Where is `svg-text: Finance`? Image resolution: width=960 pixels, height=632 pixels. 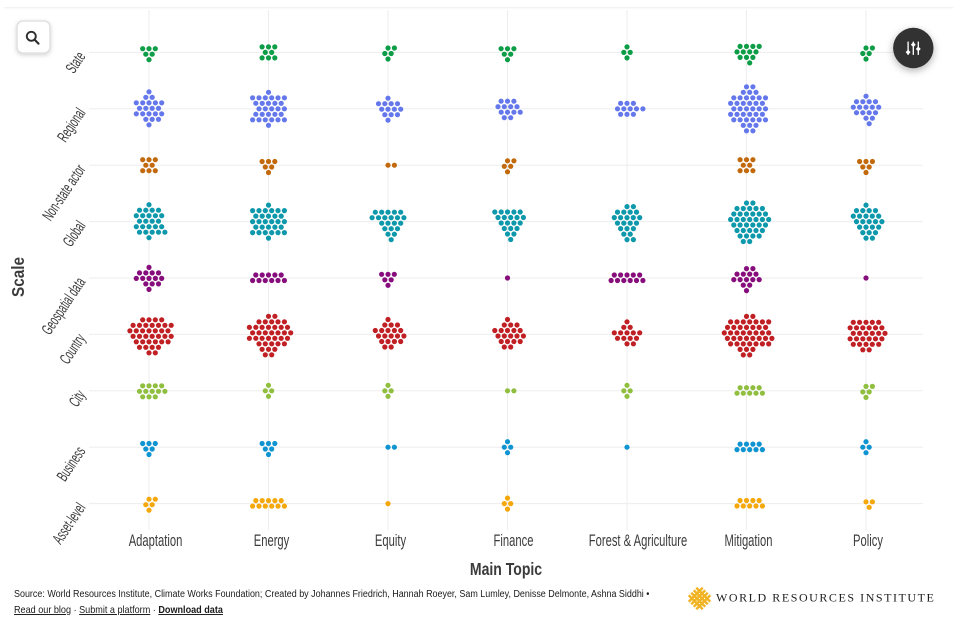
svg-text: Finance is located at coordinates (514, 541).